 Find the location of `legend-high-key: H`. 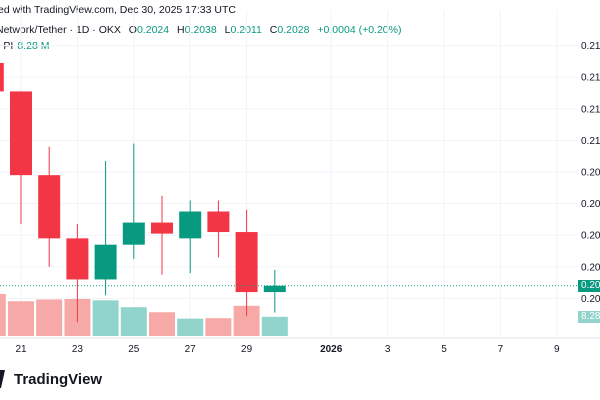

legend-high-key: H is located at coordinates (181, 30).